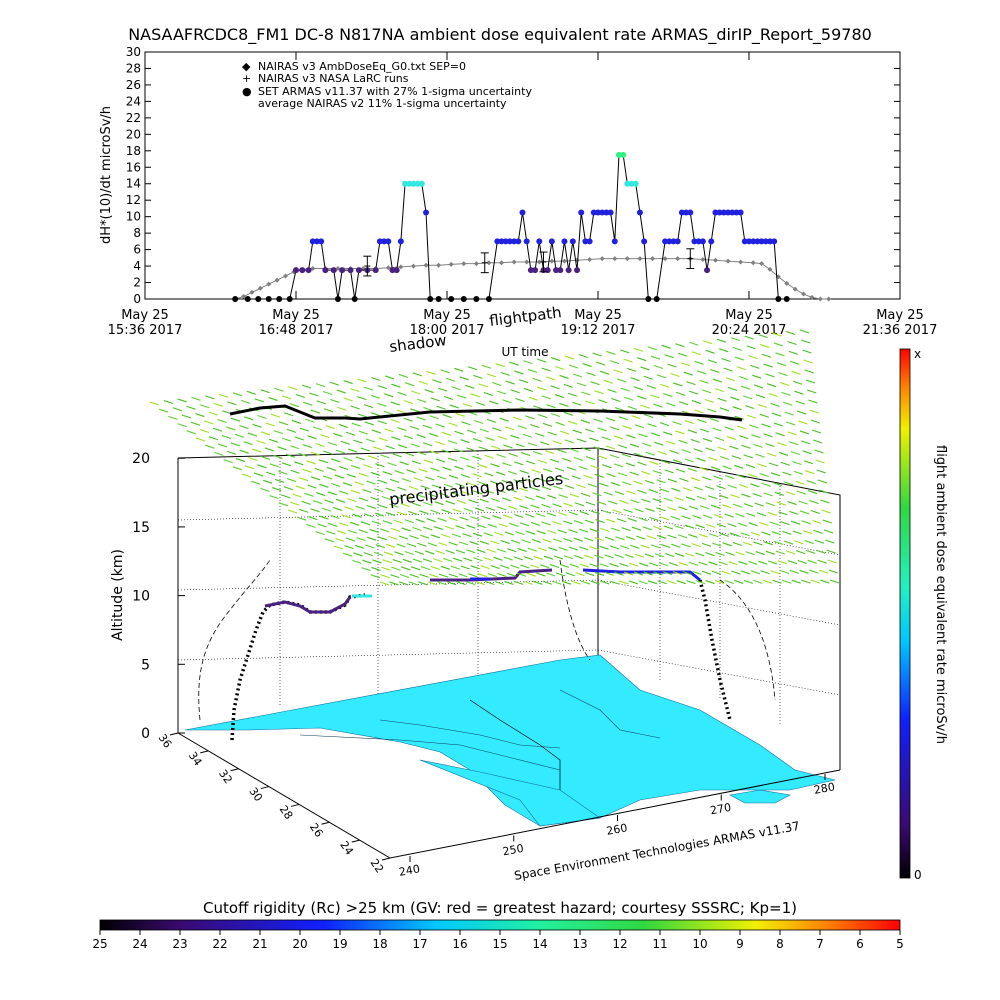 The height and width of the screenshot is (1000, 1000). What do you see at coordinates (379, 944) in the screenshot?
I see `rc-tick-label: 18` at bounding box center [379, 944].